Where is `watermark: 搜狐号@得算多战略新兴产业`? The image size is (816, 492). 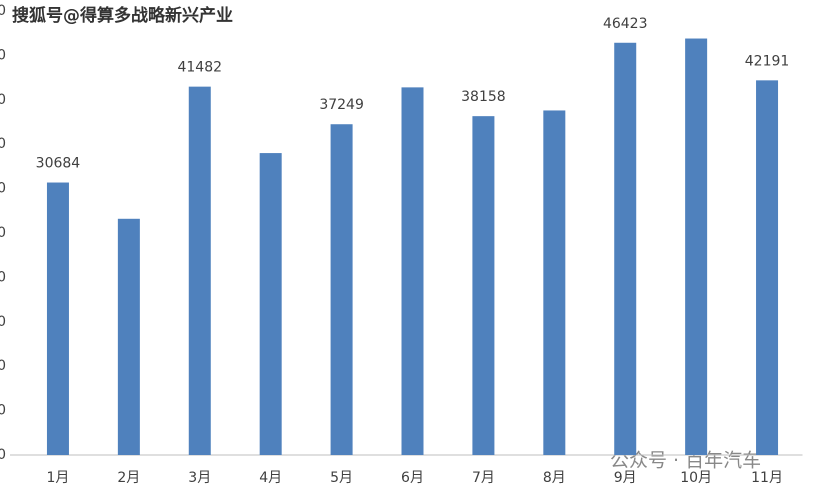 watermark: 搜狐号@得算多战略新兴产业 is located at coordinates (122, 15).